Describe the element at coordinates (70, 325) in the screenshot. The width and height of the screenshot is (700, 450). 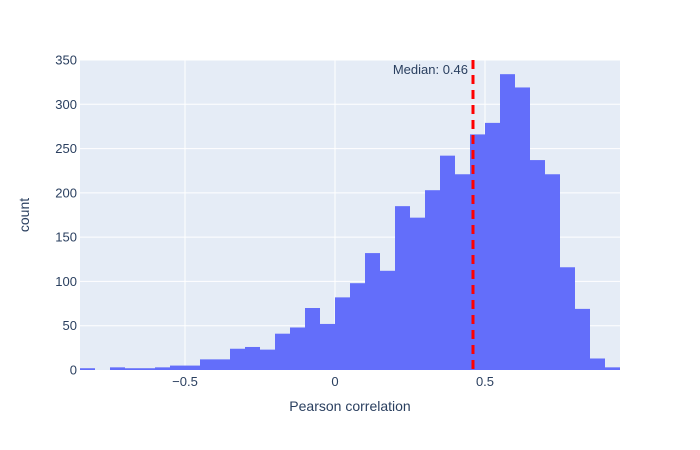
I see `y-tick-label: 50` at that location.